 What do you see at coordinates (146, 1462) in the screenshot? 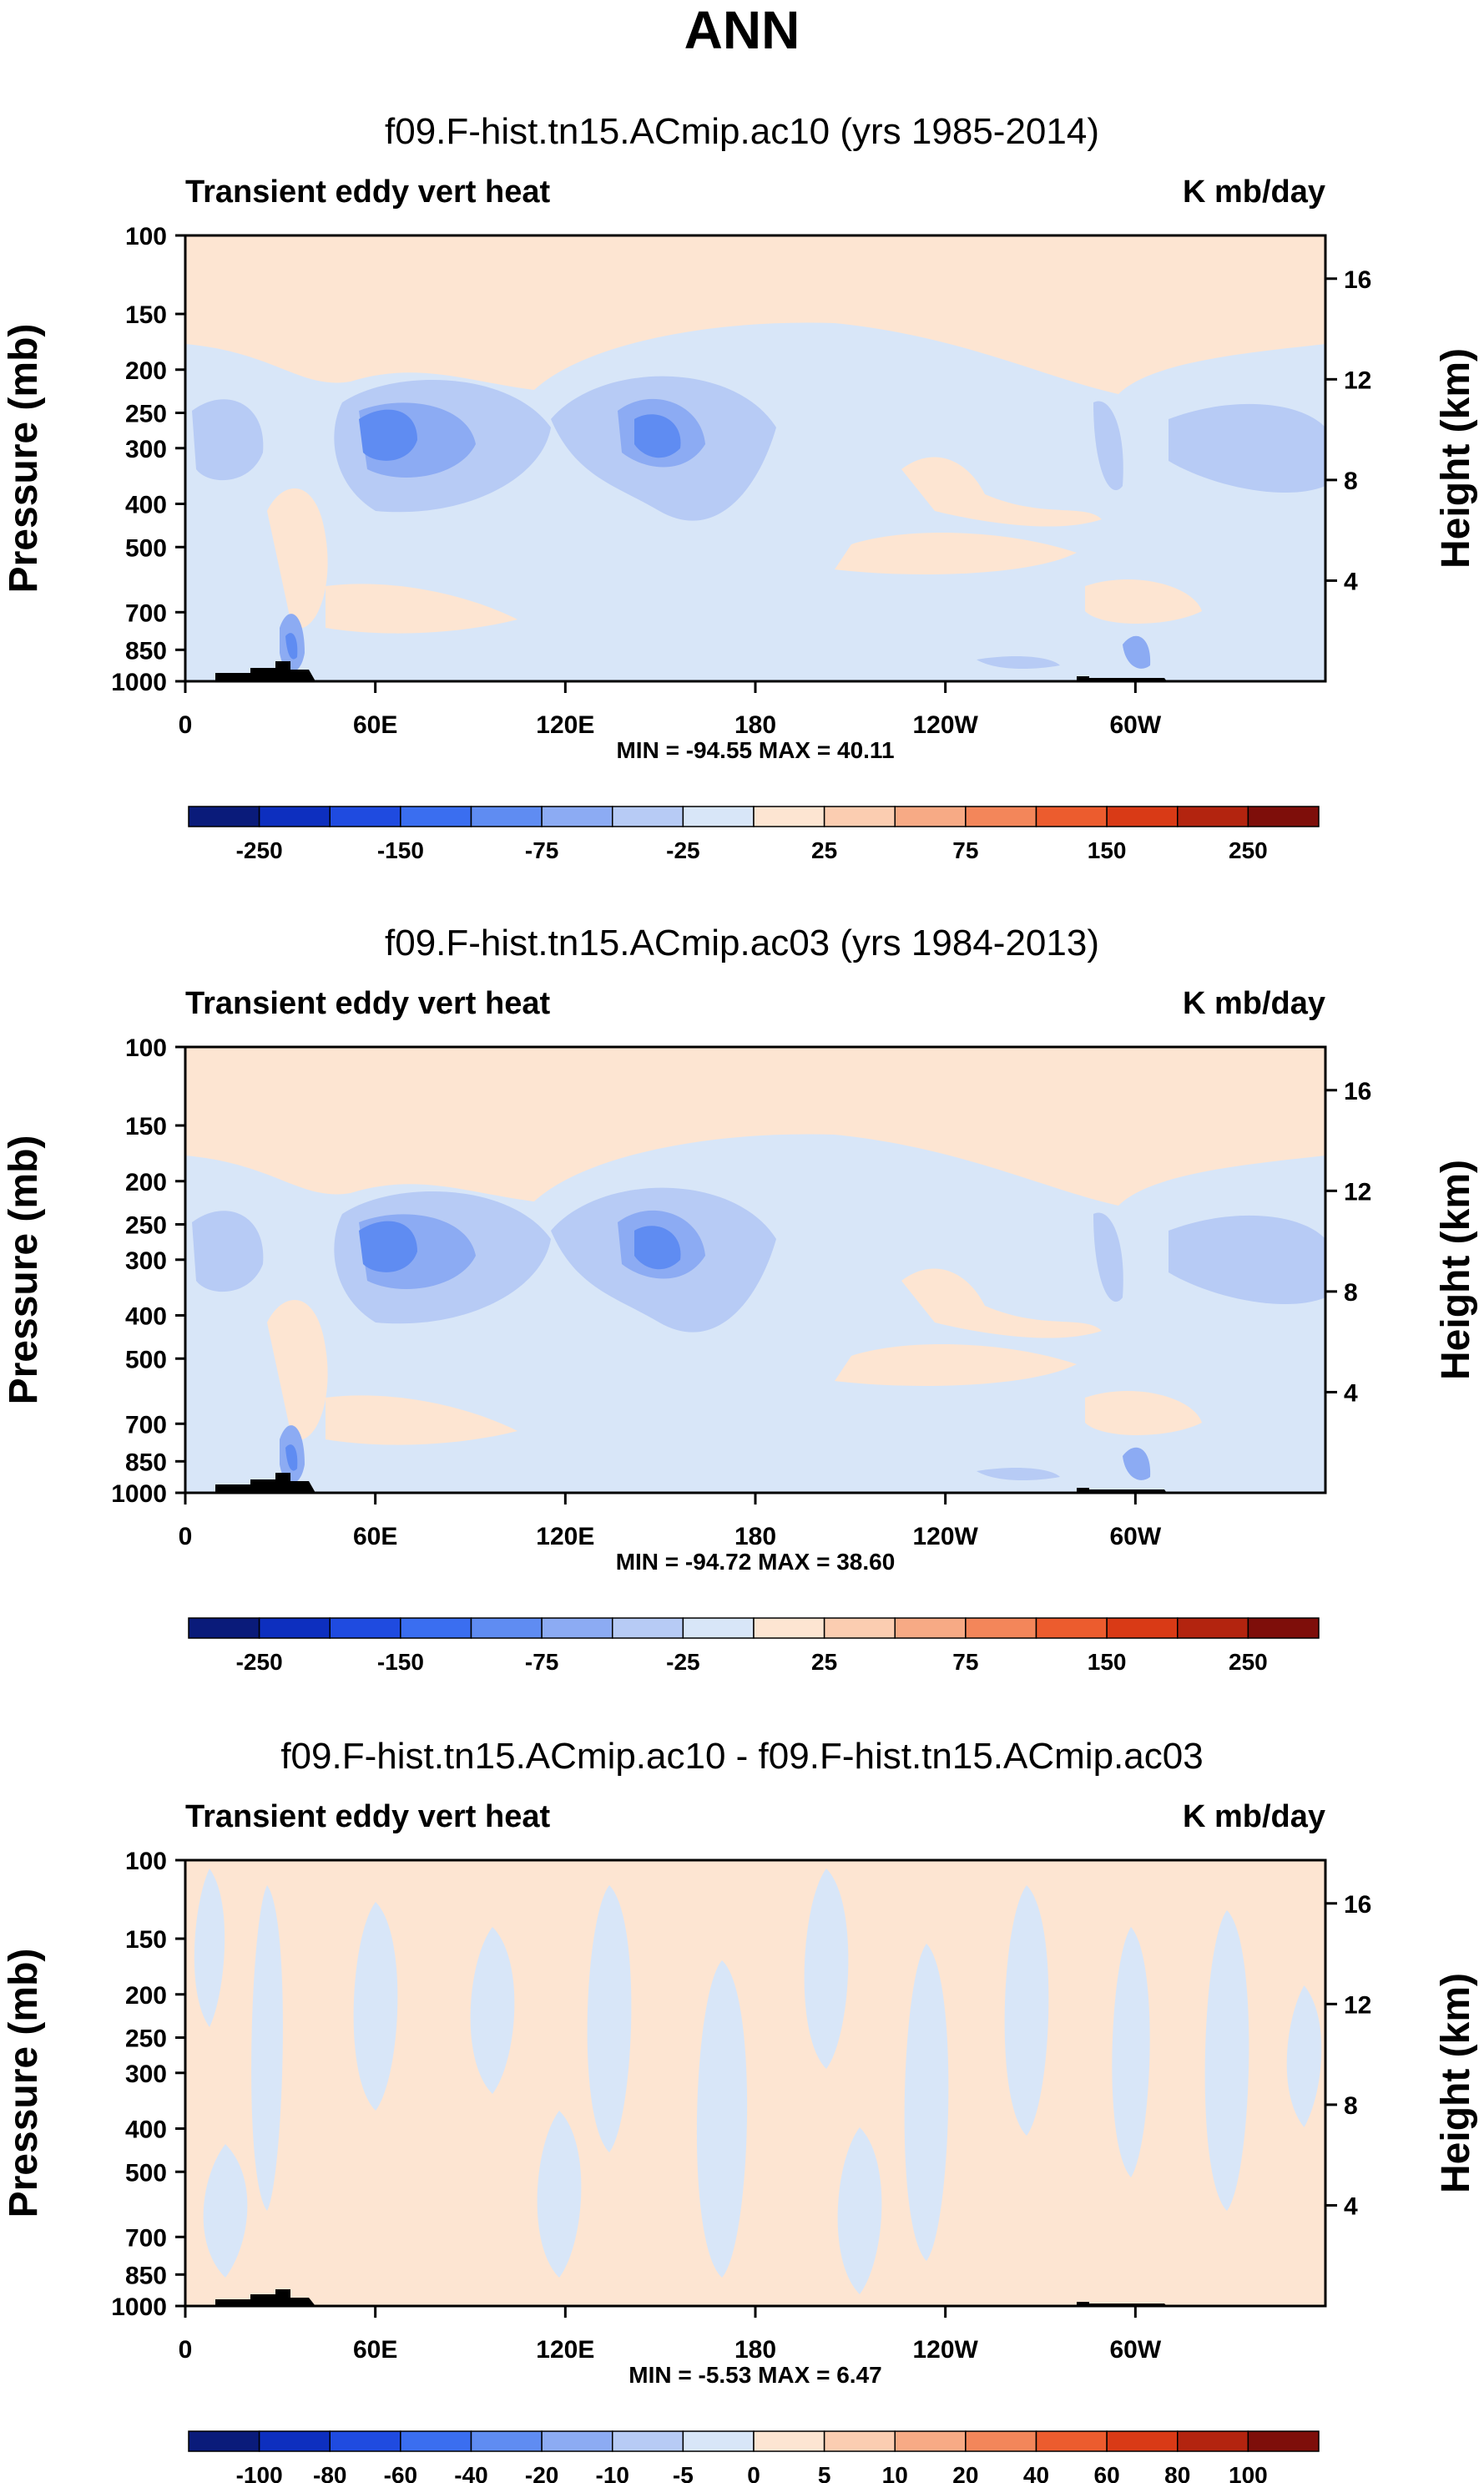
I see `pressure-tick-label: 850` at bounding box center [146, 1462].